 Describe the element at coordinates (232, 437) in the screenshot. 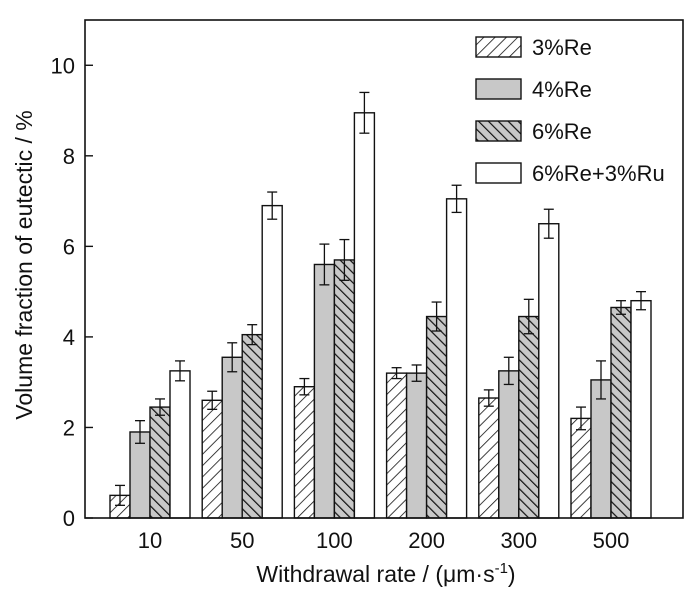

I see `bar-4%Re-50` at that location.